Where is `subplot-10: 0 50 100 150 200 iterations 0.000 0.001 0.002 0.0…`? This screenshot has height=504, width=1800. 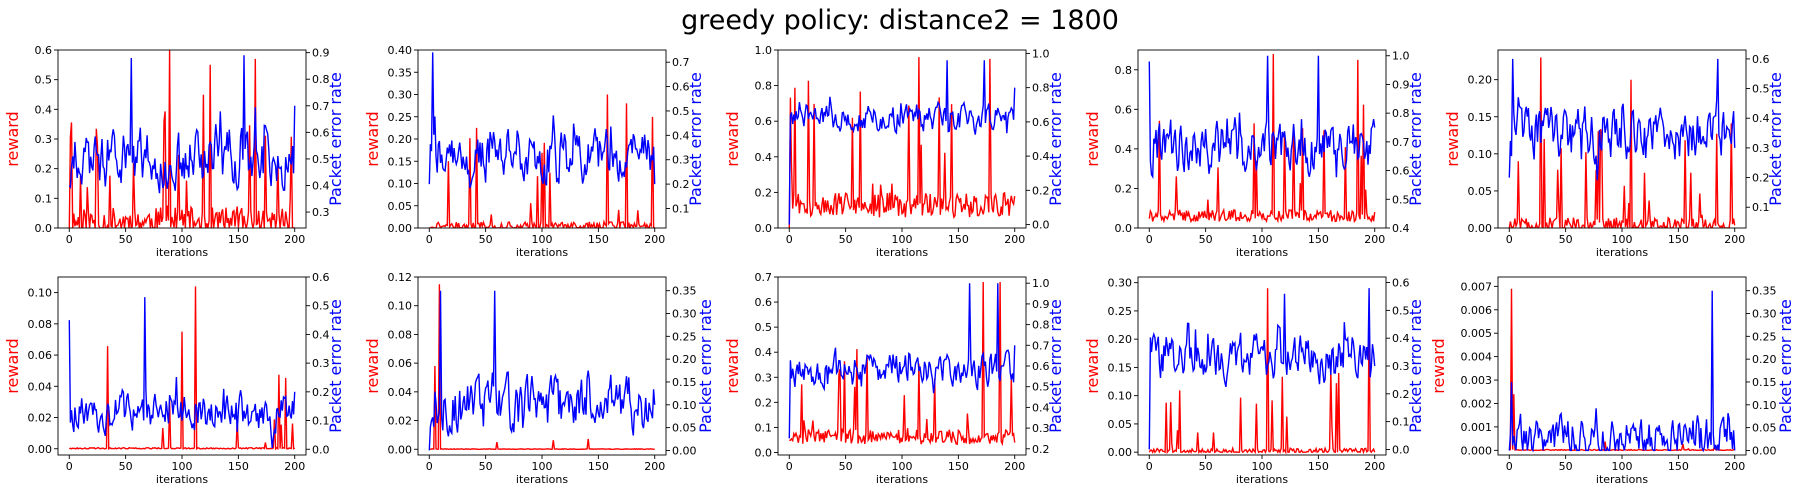
subplot-10: 0 50 100 150 200 iterations 0.000 0.001 0.002 0.0… is located at coordinates (1612, 381).